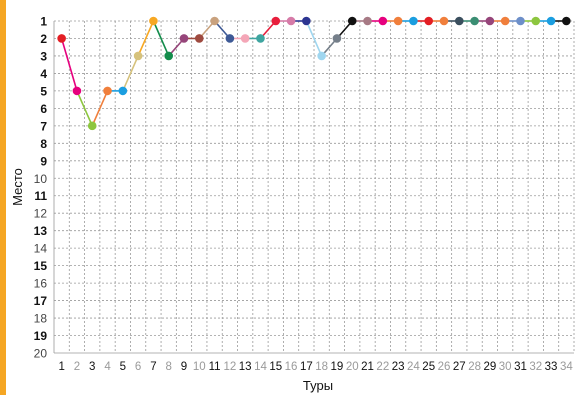 The image size is (575, 395). Describe the element at coordinates (229, 367) in the screenshot. I see `x-tick-label: 12` at that location.